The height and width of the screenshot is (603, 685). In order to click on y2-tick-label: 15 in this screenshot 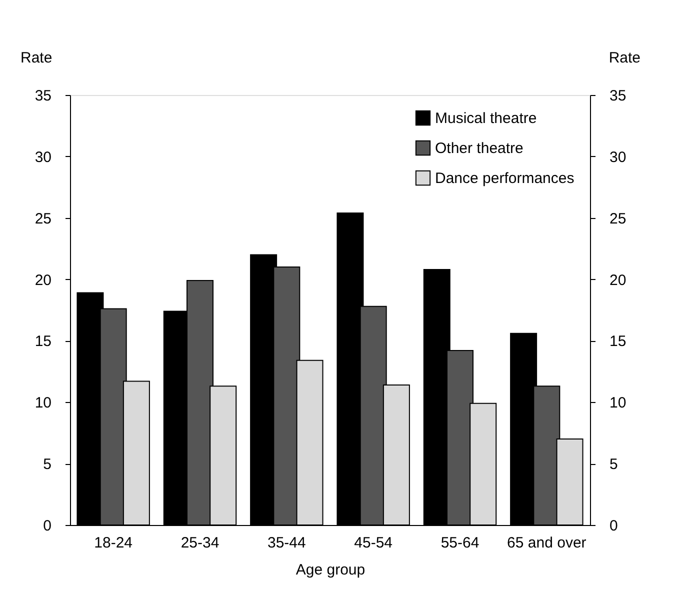, I will do `click(618, 341)`.